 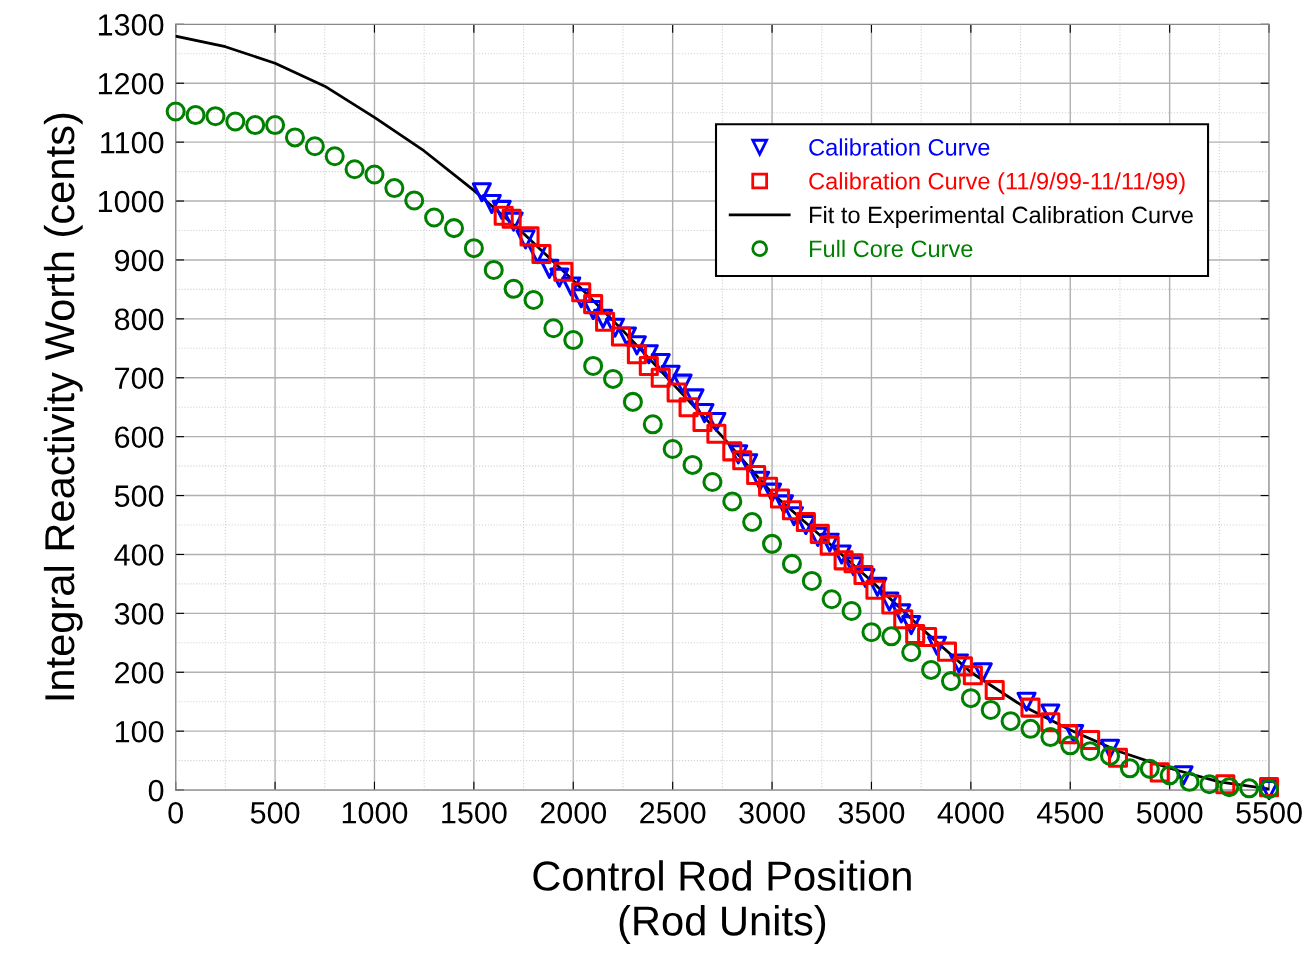 What do you see at coordinates (131, 83) in the screenshot?
I see `y-tick-label: 1200` at bounding box center [131, 83].